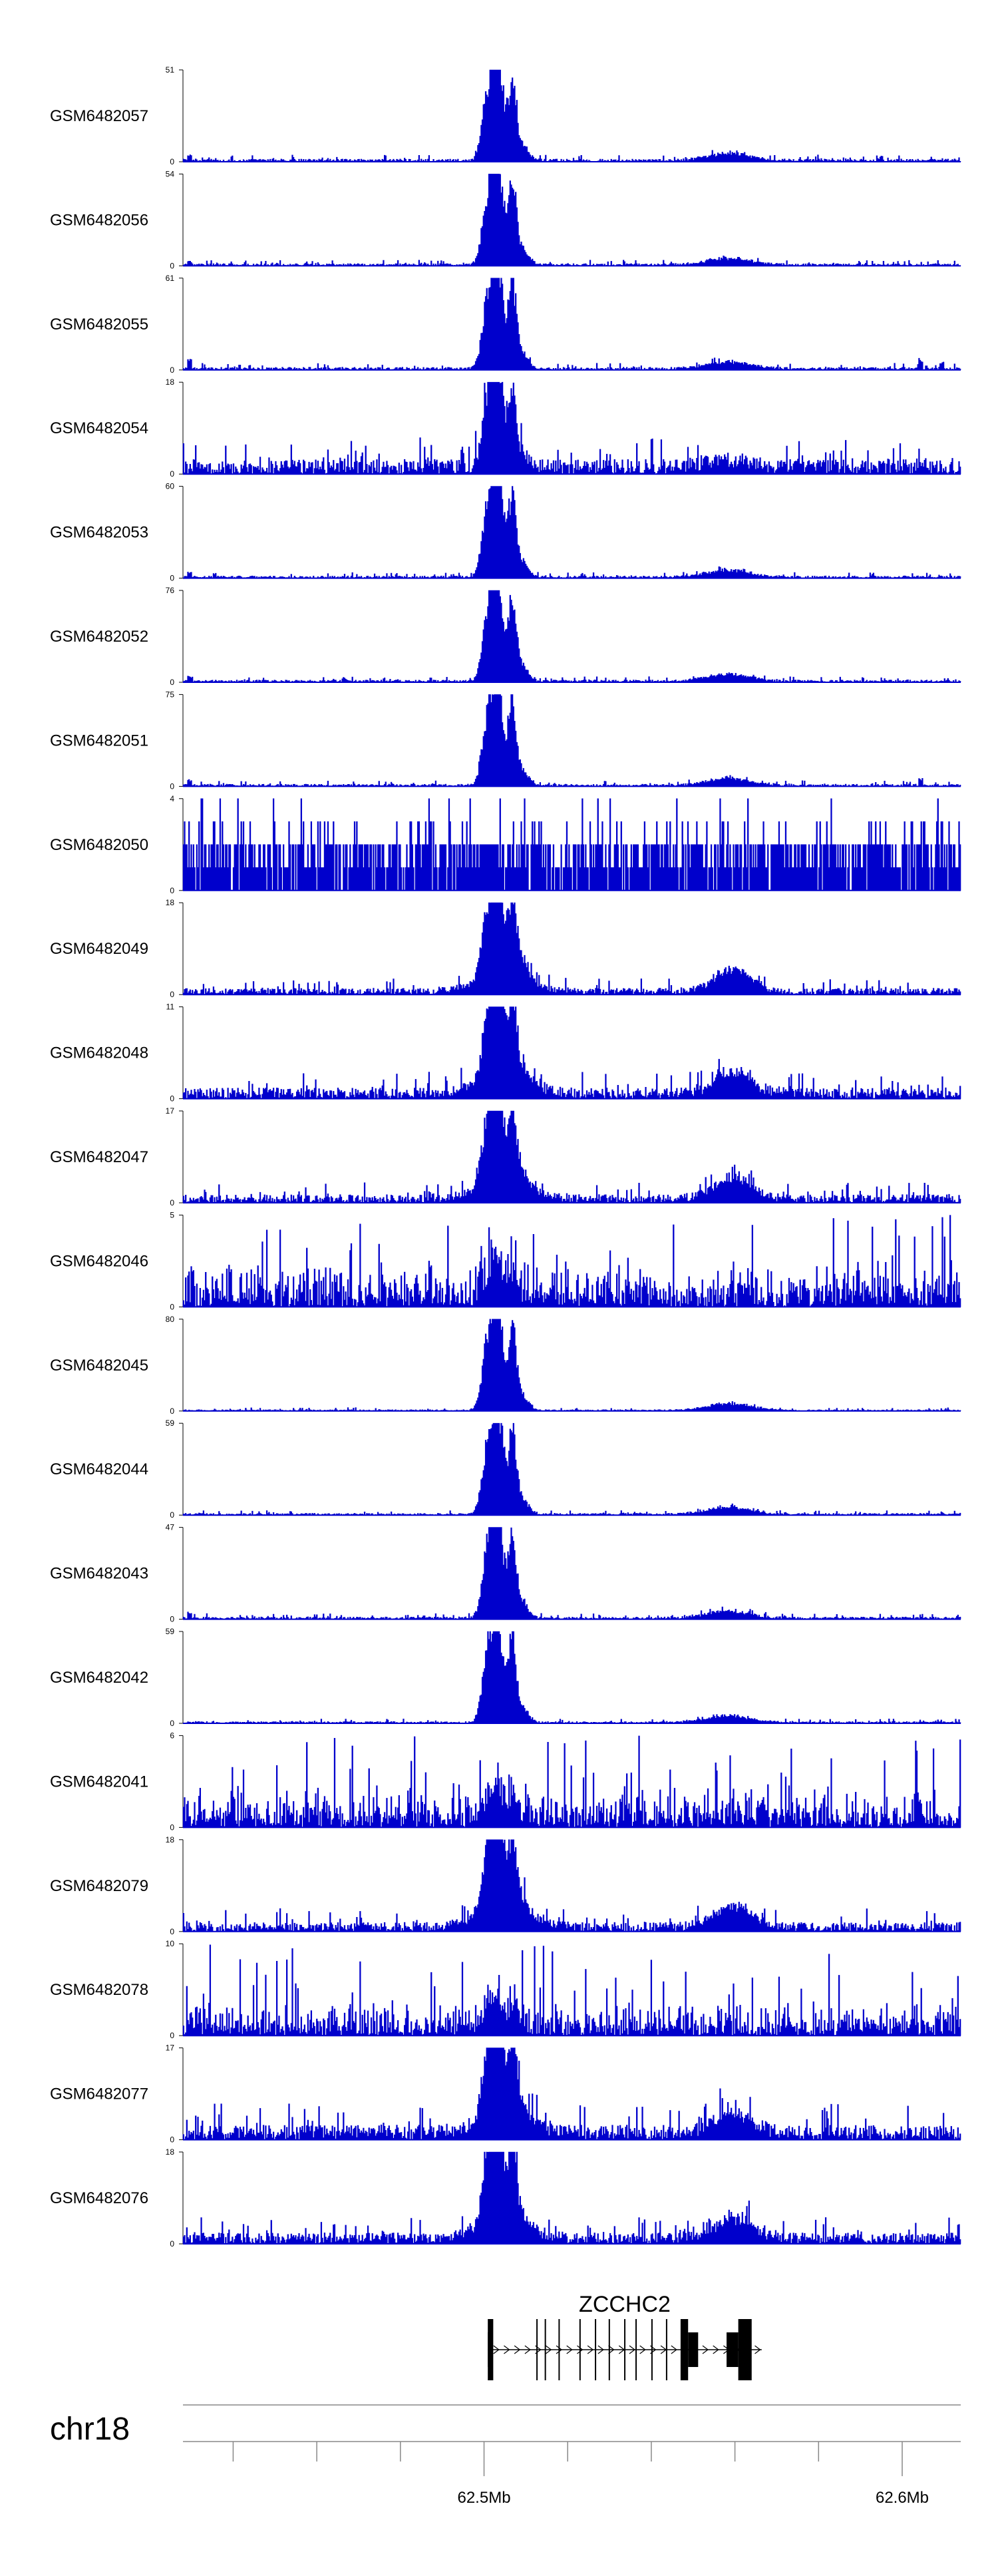 This screenshot has height=2576, width=998. Describe the element at coordinates (99, 2094) in the screenshot. I see `track-label: GSM6482077` at that location.